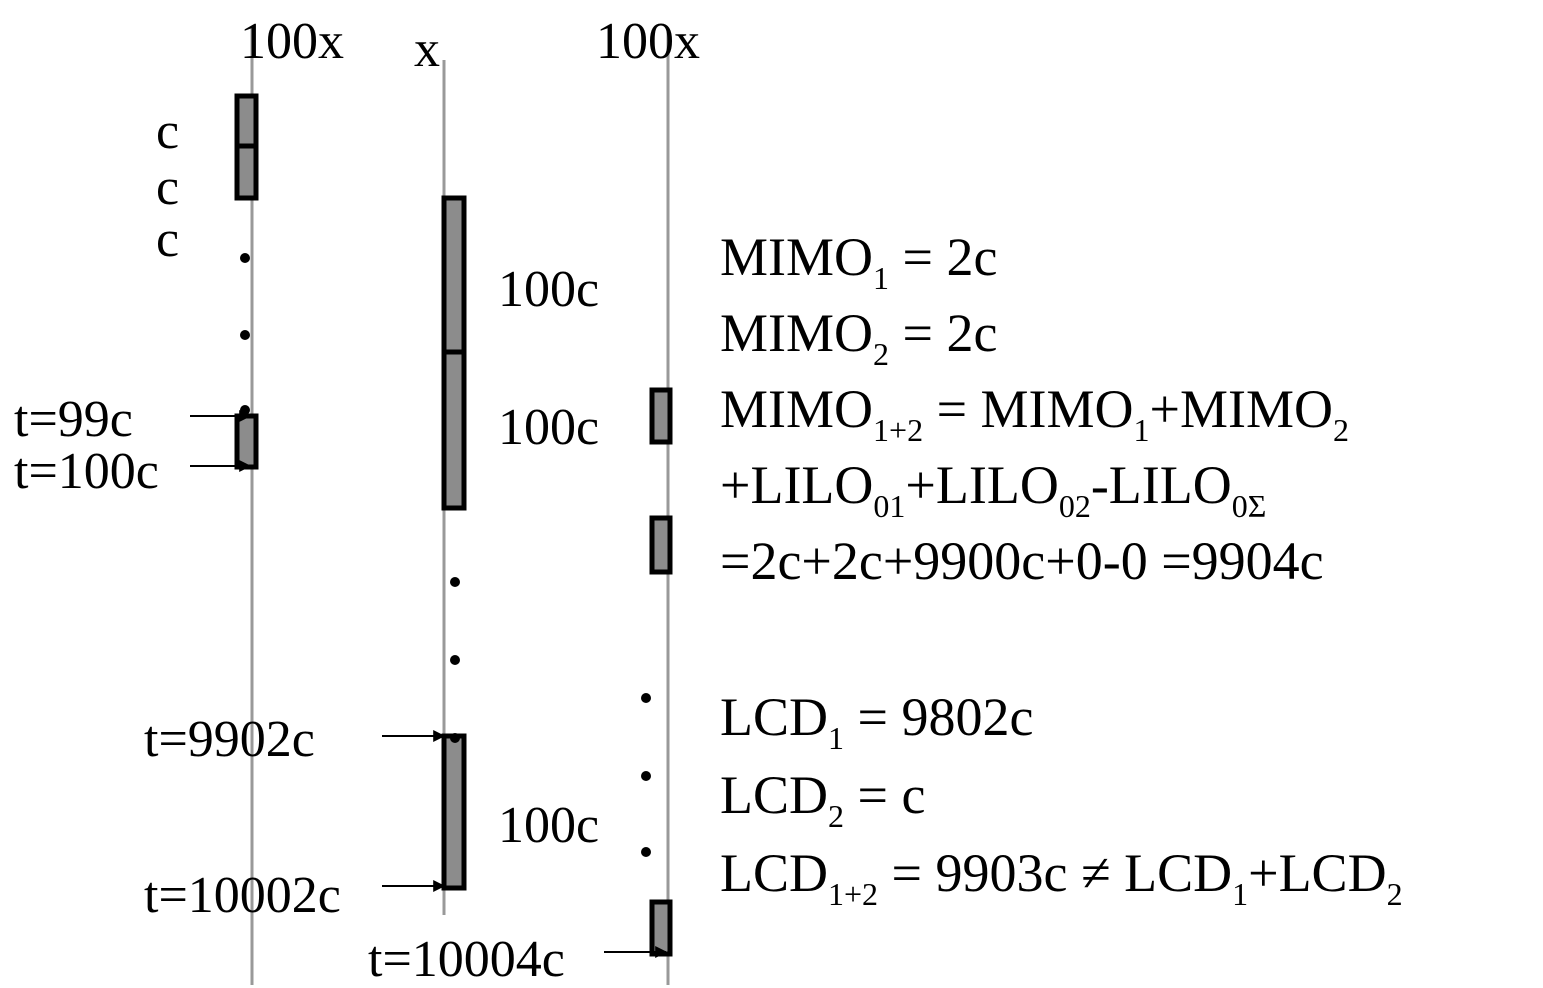  What do you see at coordinates (292, 41) in the screenshot?
I see `left-column-header: 100x` at bounding box center [292, 41].